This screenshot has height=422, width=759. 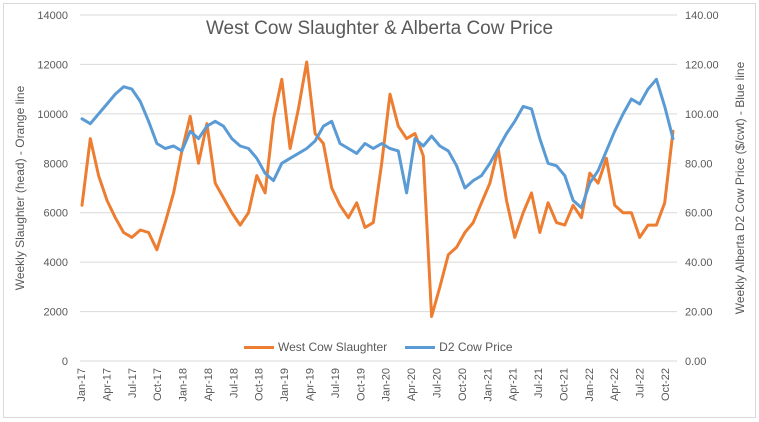 What do you see at coordinates (209, 384) in the screenshot?
I see `x-tick-label: Apr-18` at bounding box center [209, 384].